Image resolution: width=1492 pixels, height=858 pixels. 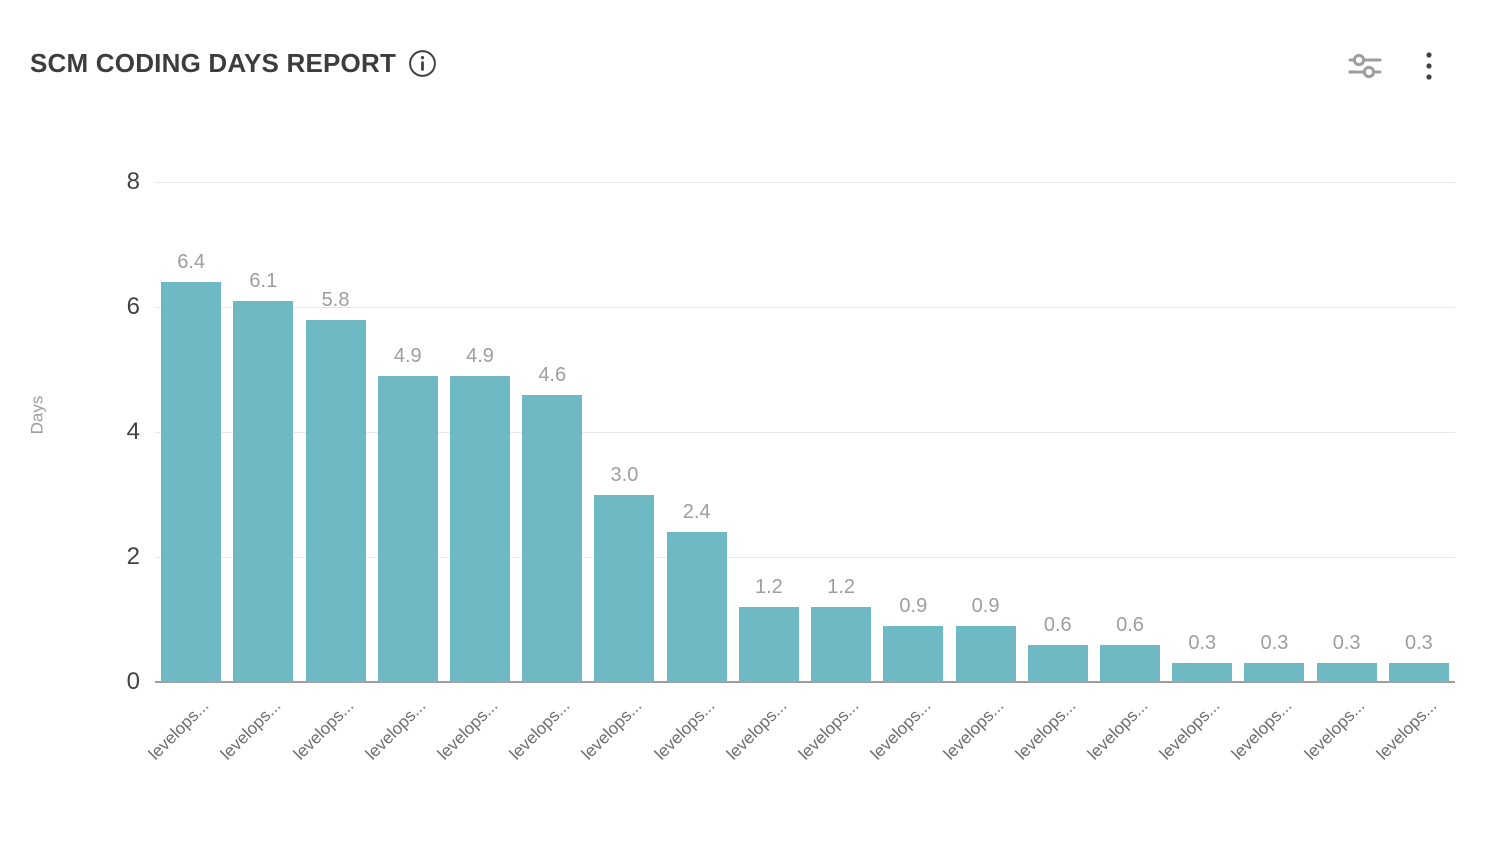 What do you see at coordinates (552, 374) in the screenshot?
I see `bar-value-label: 4.6` at bounding box center [552, 374].